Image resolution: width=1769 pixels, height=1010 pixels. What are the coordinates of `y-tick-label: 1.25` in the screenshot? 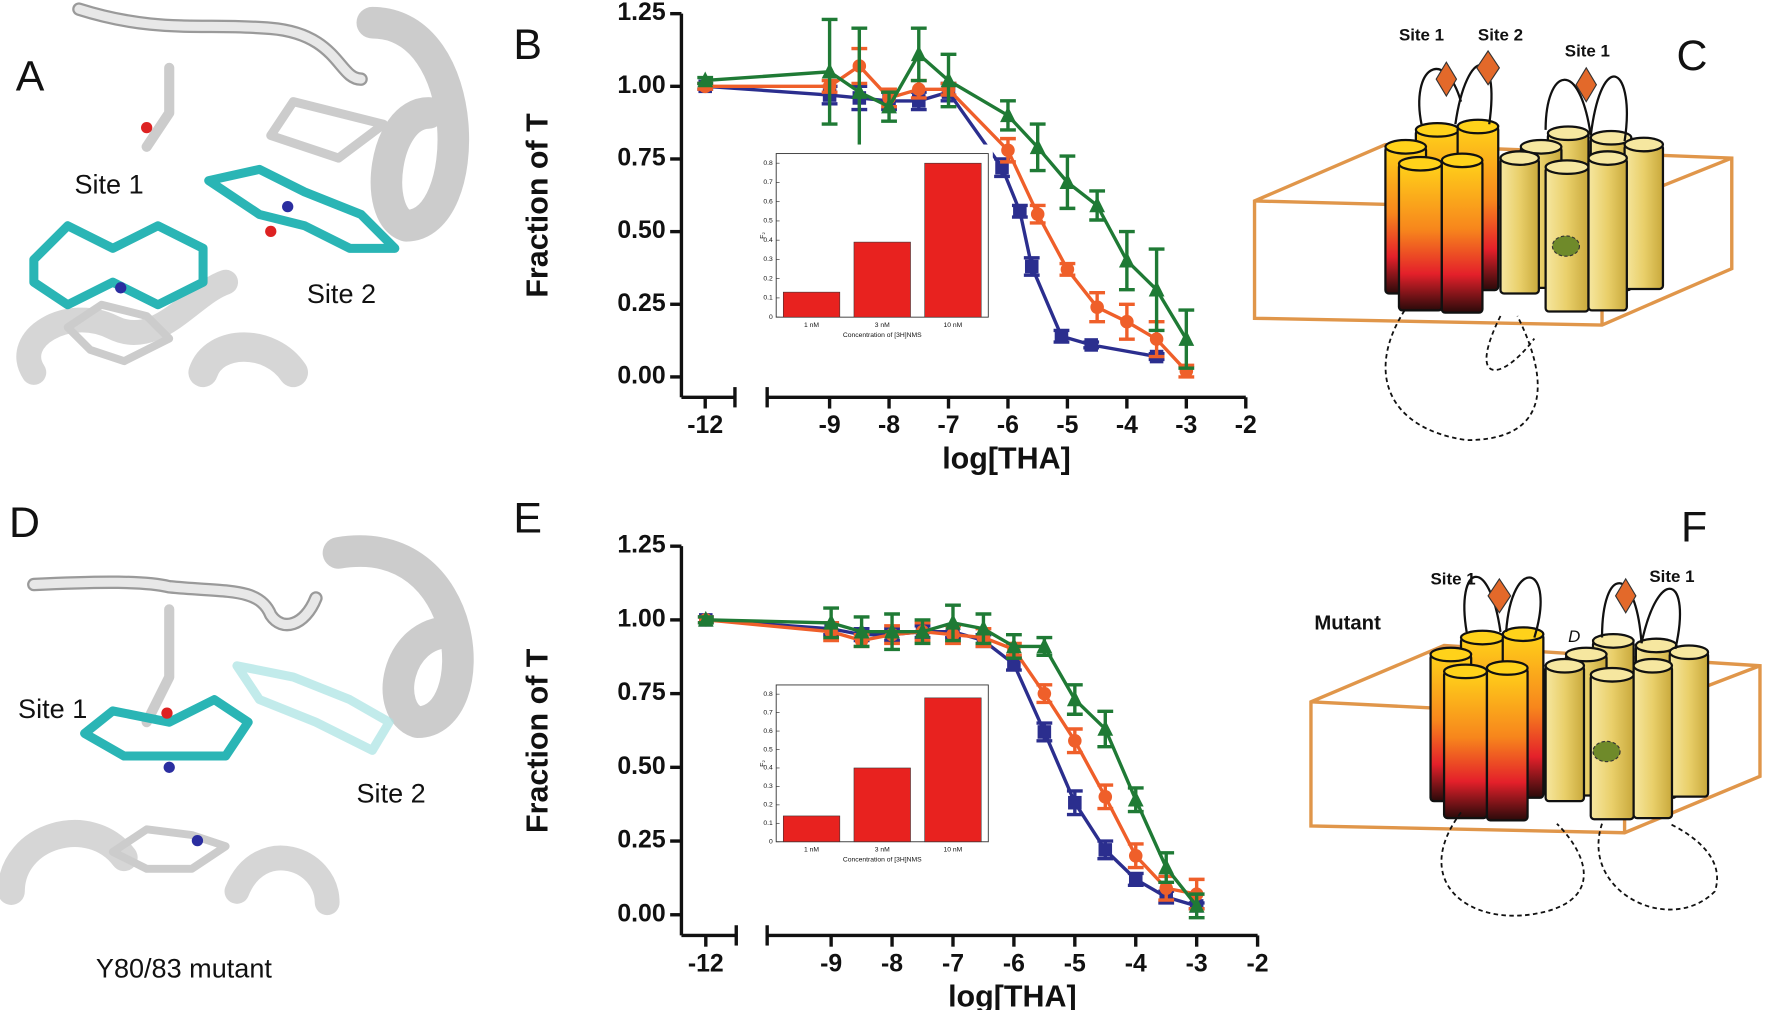 It's located at (641, 13).